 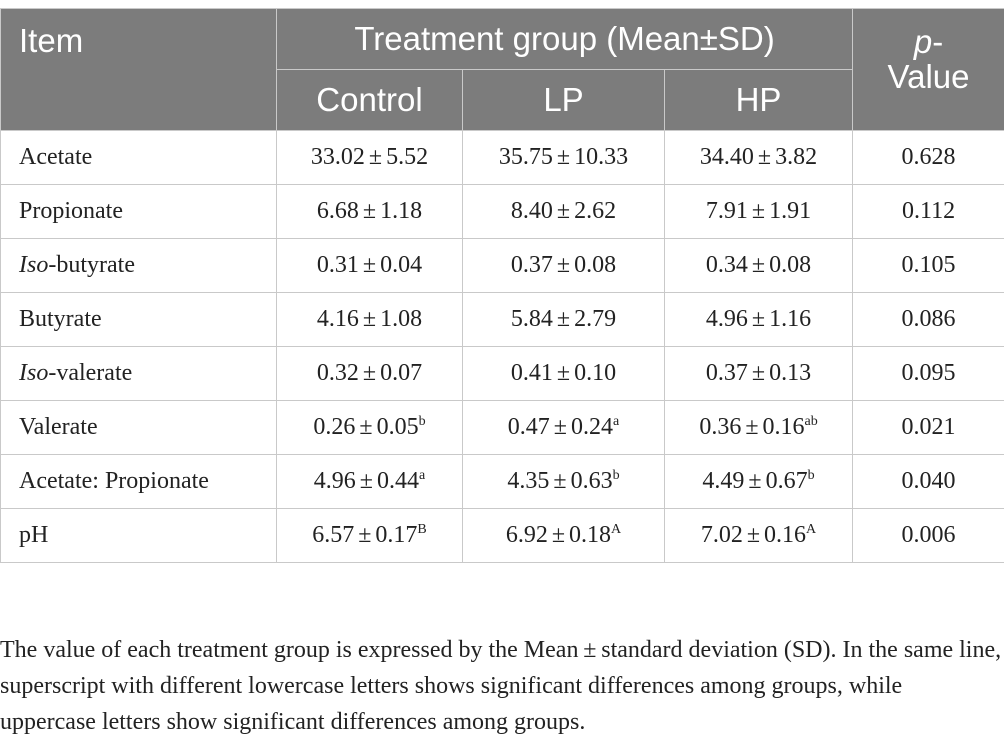 What do you see at coordinates (333, 535) in the screenshot?
I see `mean-value: 6.57` at bounding box center [333, 535].